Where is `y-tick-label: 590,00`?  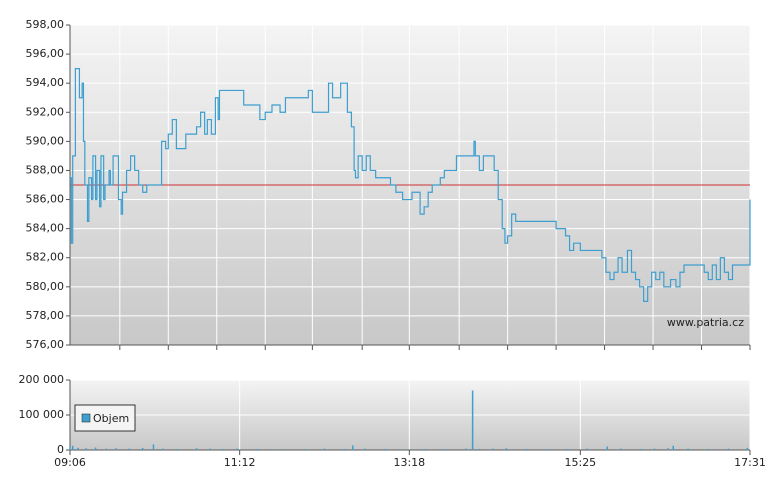
y-tick-label: 590,00 is located at coordinates (45, 140).